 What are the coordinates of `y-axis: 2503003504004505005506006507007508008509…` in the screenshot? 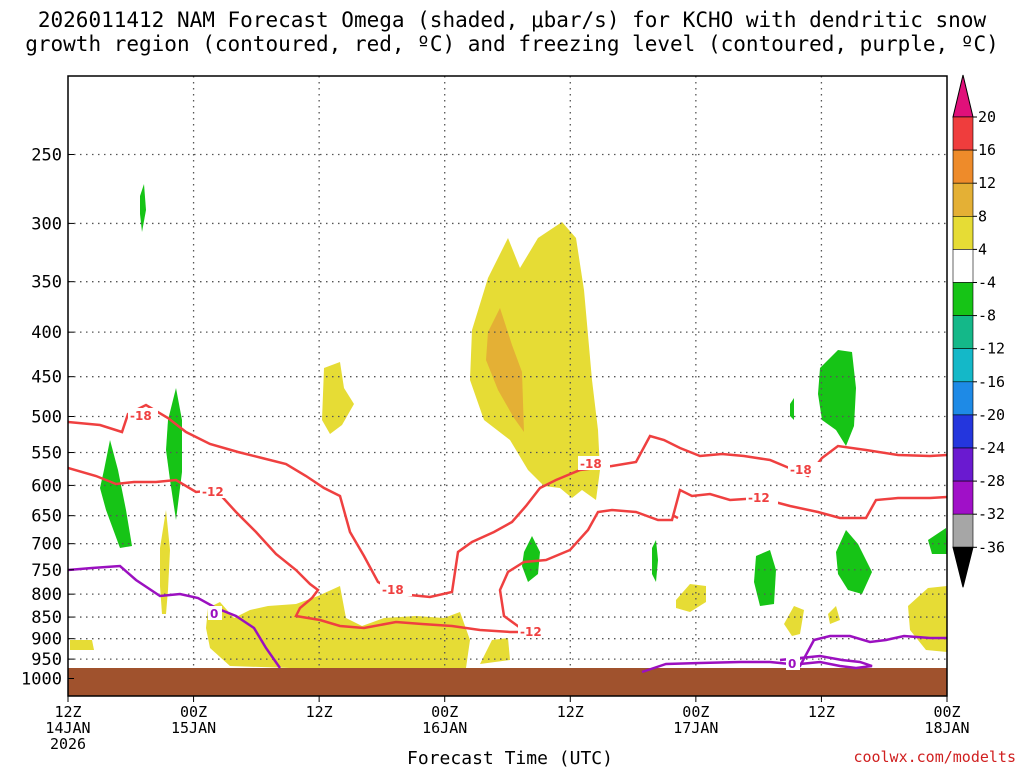 It's located at (47, 418).